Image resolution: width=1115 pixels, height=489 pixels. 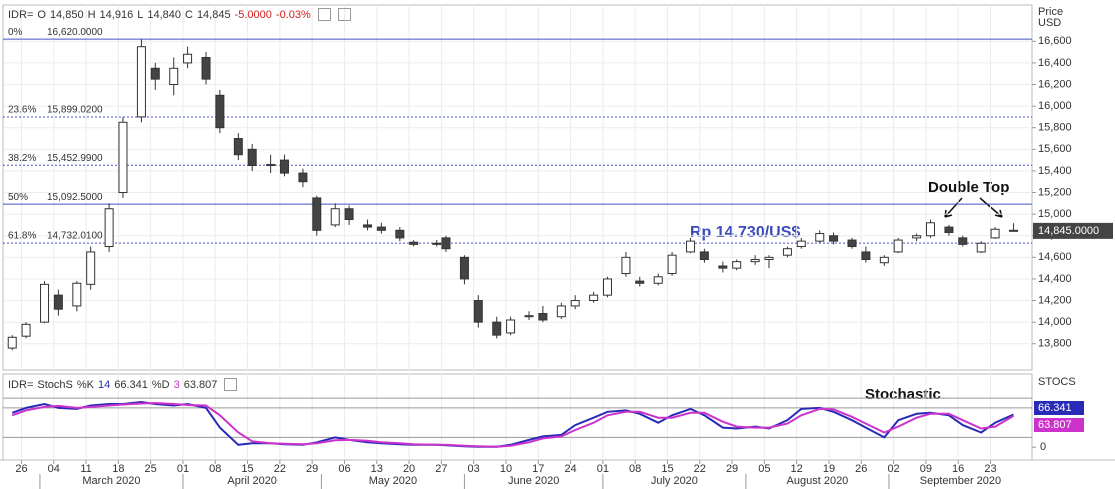 I want to click on level-label: 14,732.0100, so click(x=75, y=236).